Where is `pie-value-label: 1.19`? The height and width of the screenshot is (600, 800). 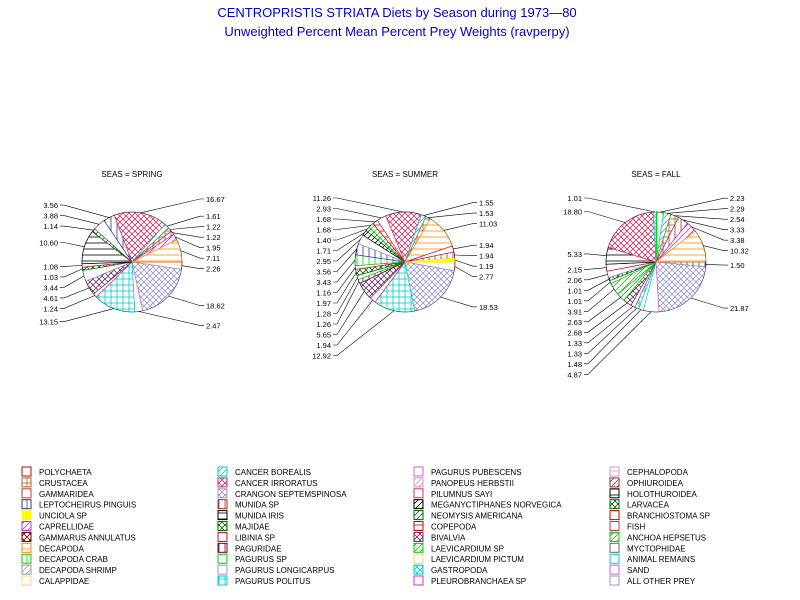 pie-value-label: 1.19 is located at coordinates (486, 266).